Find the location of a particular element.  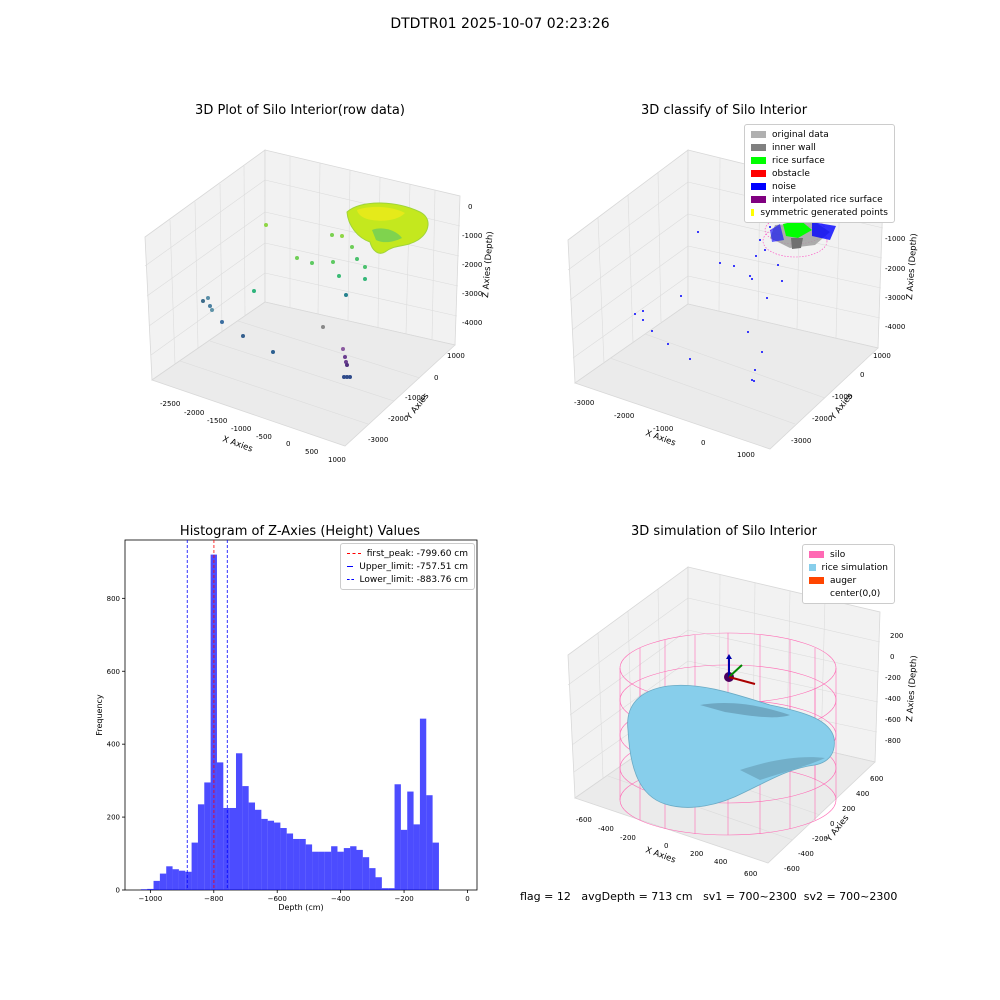

p1-xtick: 0 is located at coordinates (288, 444).